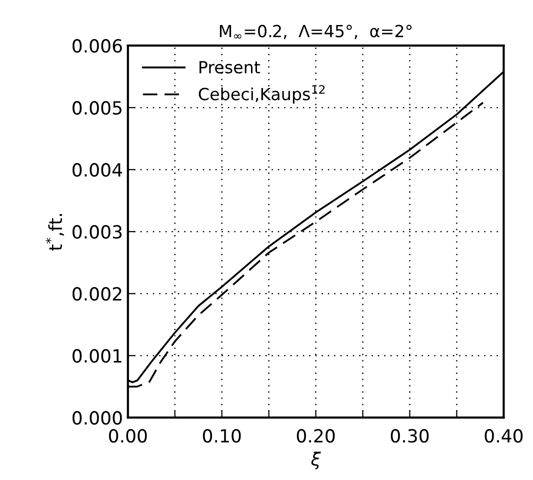 Image resolution: width=533 pixels, height=480 pixels. What do you see at coordinates (221, 436) in the screenshot?
I see `x-tick-label: 0.10` at bounding box center [221, 436].